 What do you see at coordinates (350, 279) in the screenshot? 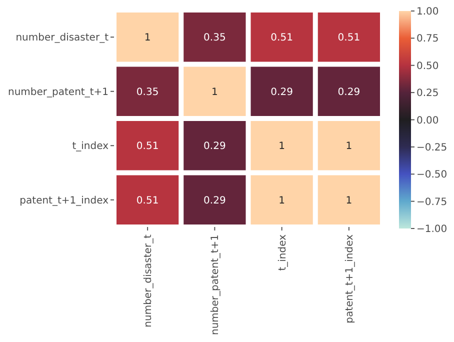
I see `x-tick-label: patent_t+1_index` at bounding box center [350, 279].